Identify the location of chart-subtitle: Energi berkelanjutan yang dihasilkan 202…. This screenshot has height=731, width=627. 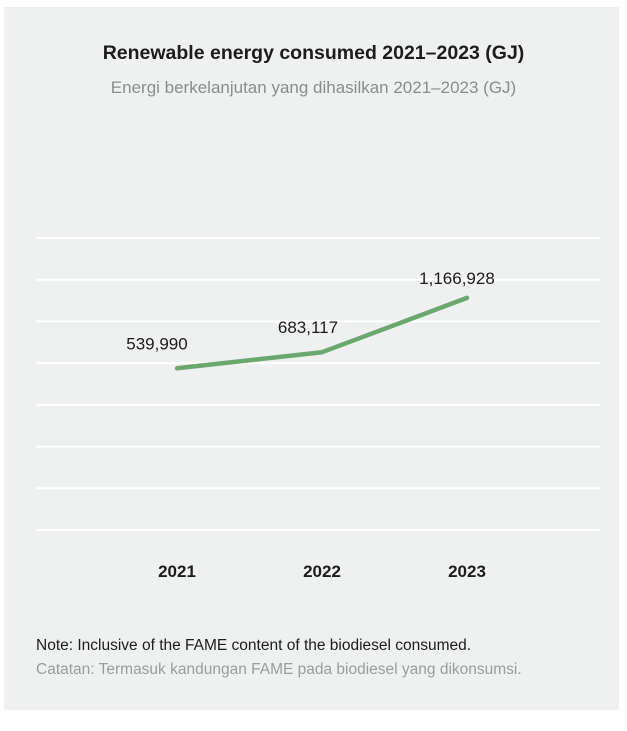
(313, 87).